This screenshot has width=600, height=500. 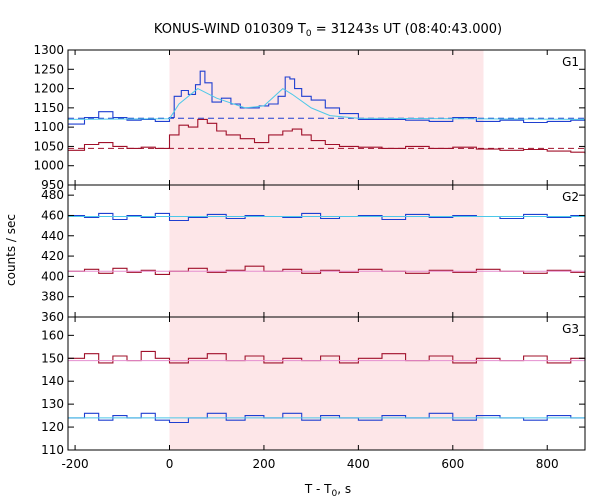 What do you see at coordinates (52, 358) in the screenshot?
I see `y-tick-label: 150` at bounding box center [52, 358].